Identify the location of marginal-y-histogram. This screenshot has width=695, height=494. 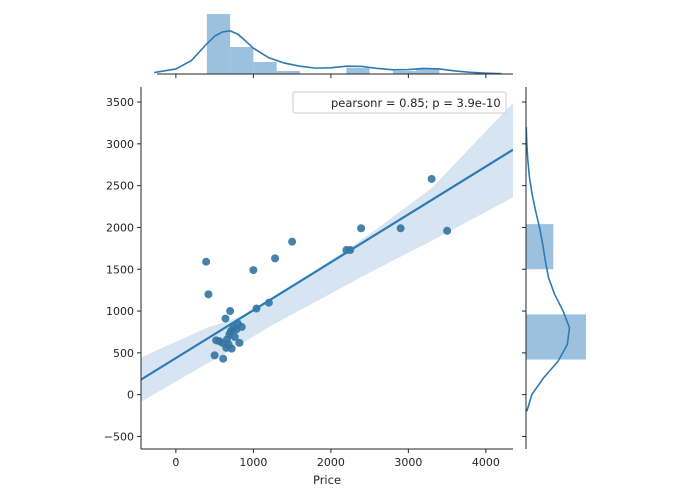
(554, 268).